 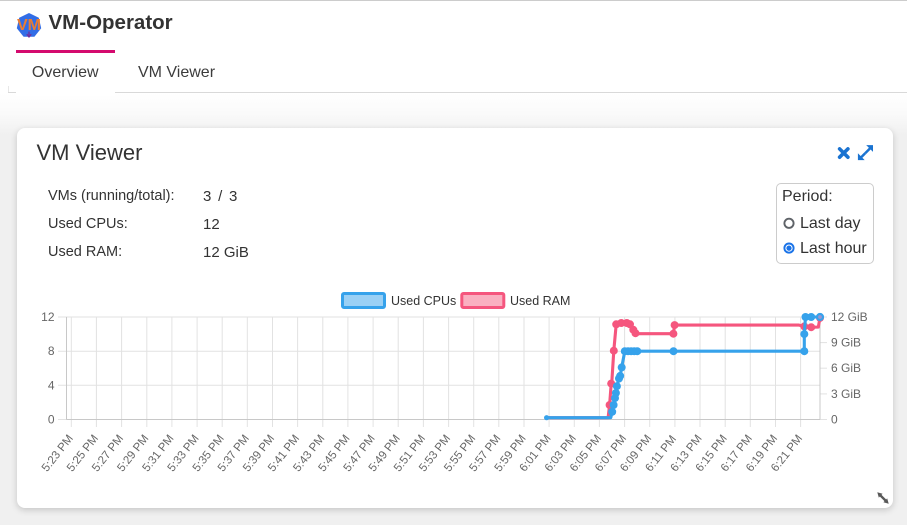 I want to click on svg-text: 3 GiB, so click(x=846, y=394).